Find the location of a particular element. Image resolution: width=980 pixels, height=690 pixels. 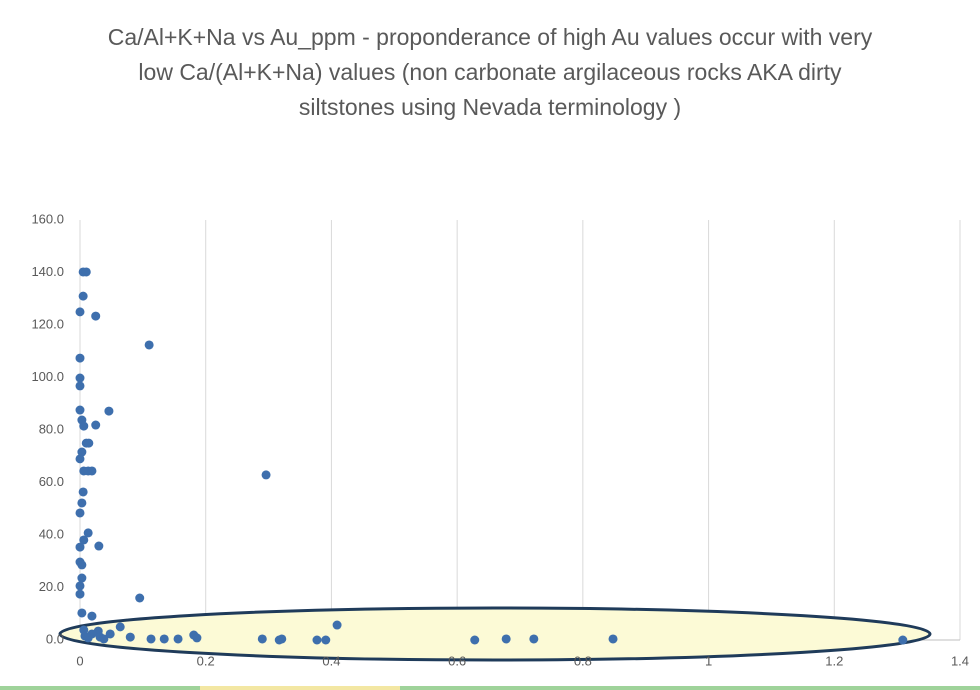

x-tick-label: 1.4 is located at coordinates (960, 660).